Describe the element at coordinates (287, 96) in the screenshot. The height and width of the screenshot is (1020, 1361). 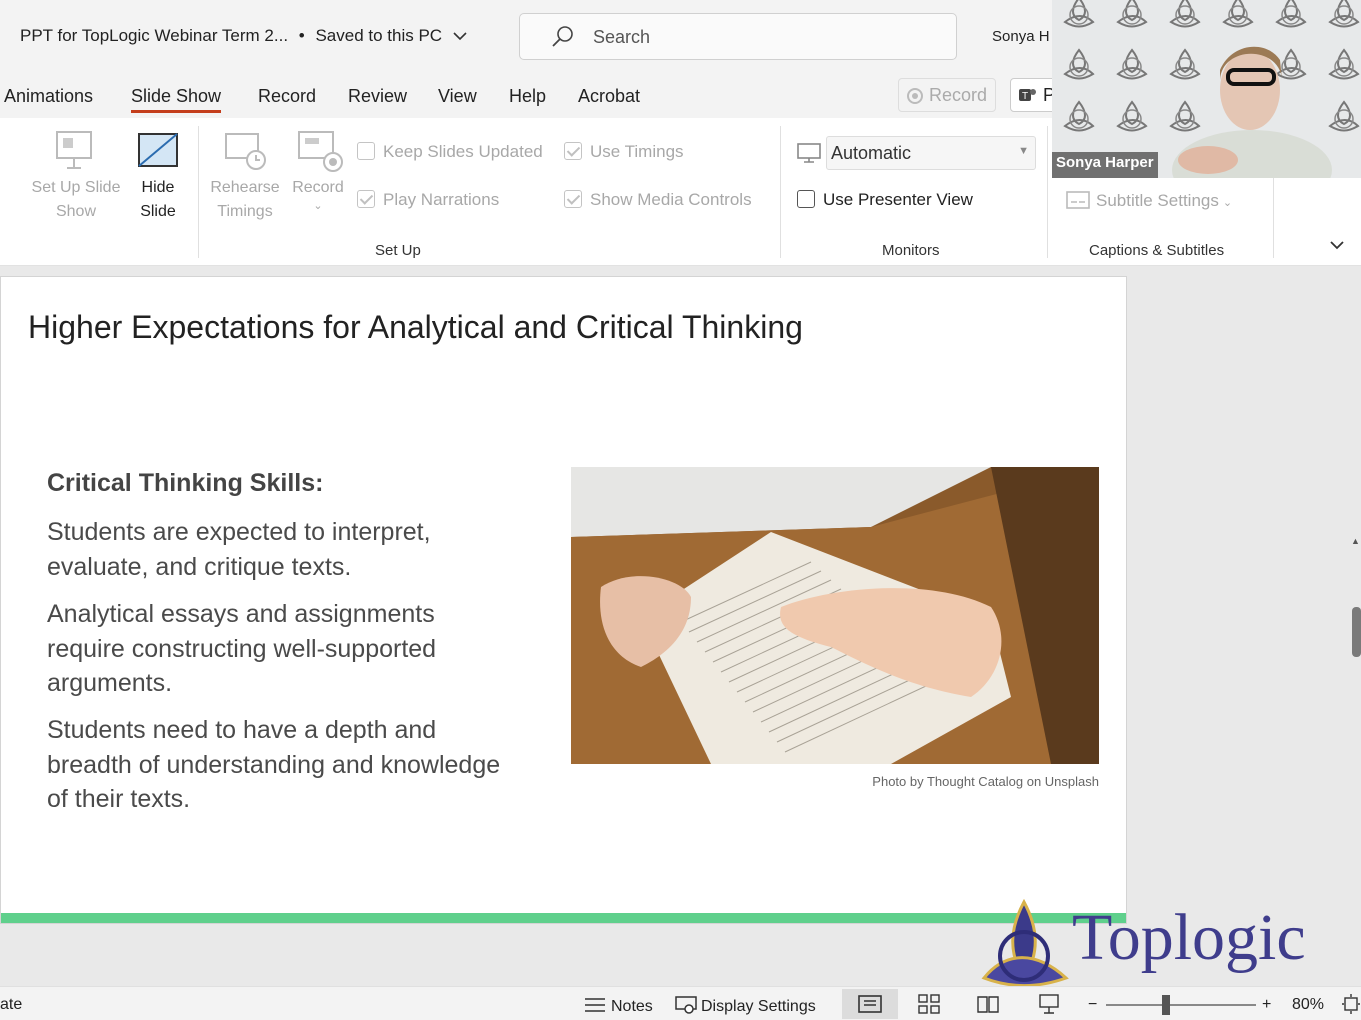
I see `tab-record: Record` at that location.